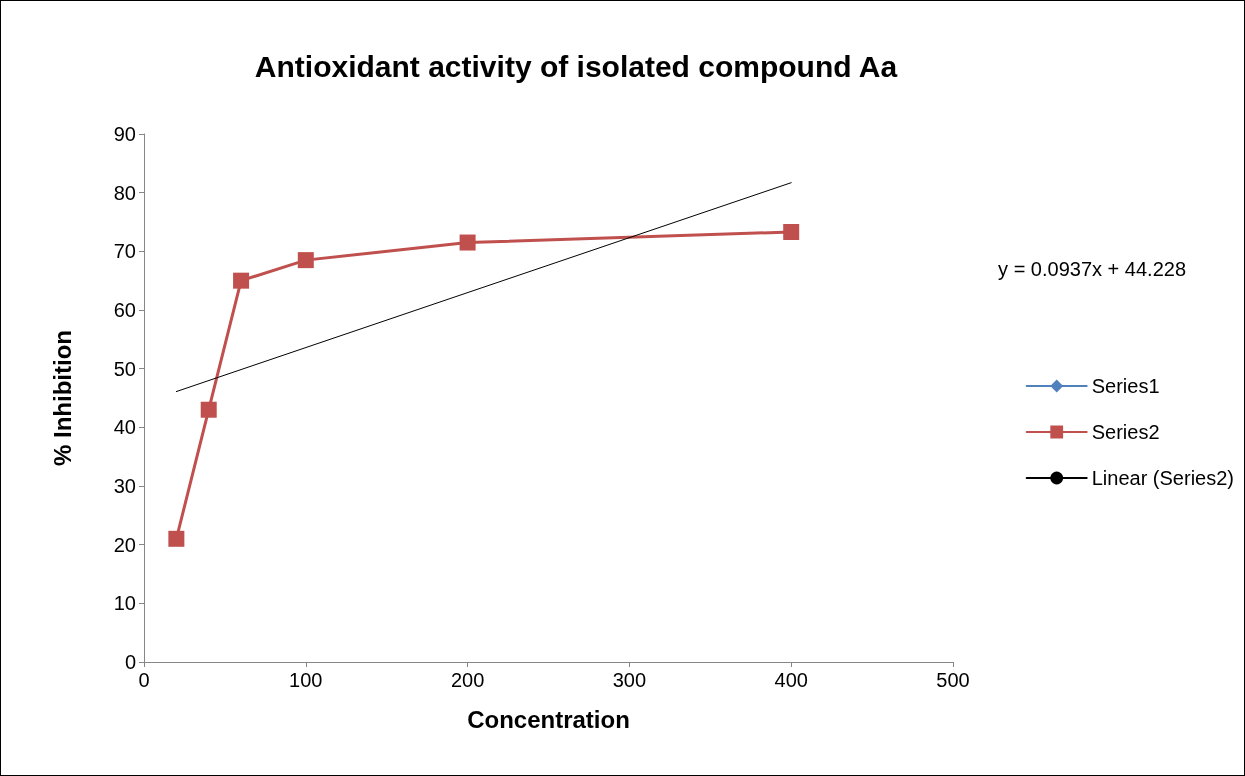  Describe the element at coordinates (130, 662) in the screenshot. I see `y-tick-label: 0` at that location.